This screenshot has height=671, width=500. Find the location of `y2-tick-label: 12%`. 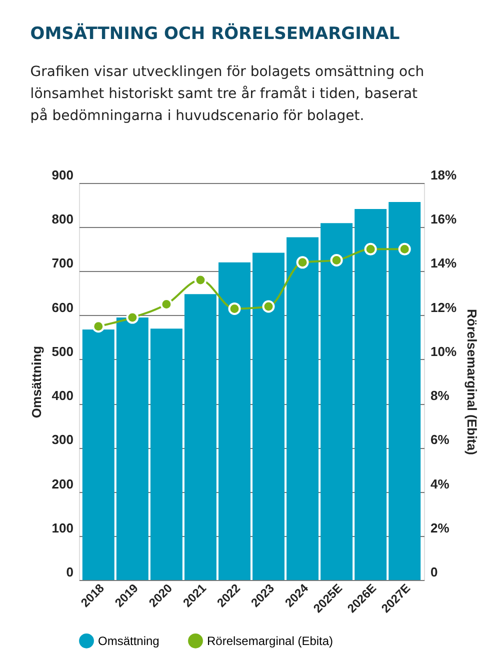

y2-tick-label: 12% is located at coordinates (443, 307).